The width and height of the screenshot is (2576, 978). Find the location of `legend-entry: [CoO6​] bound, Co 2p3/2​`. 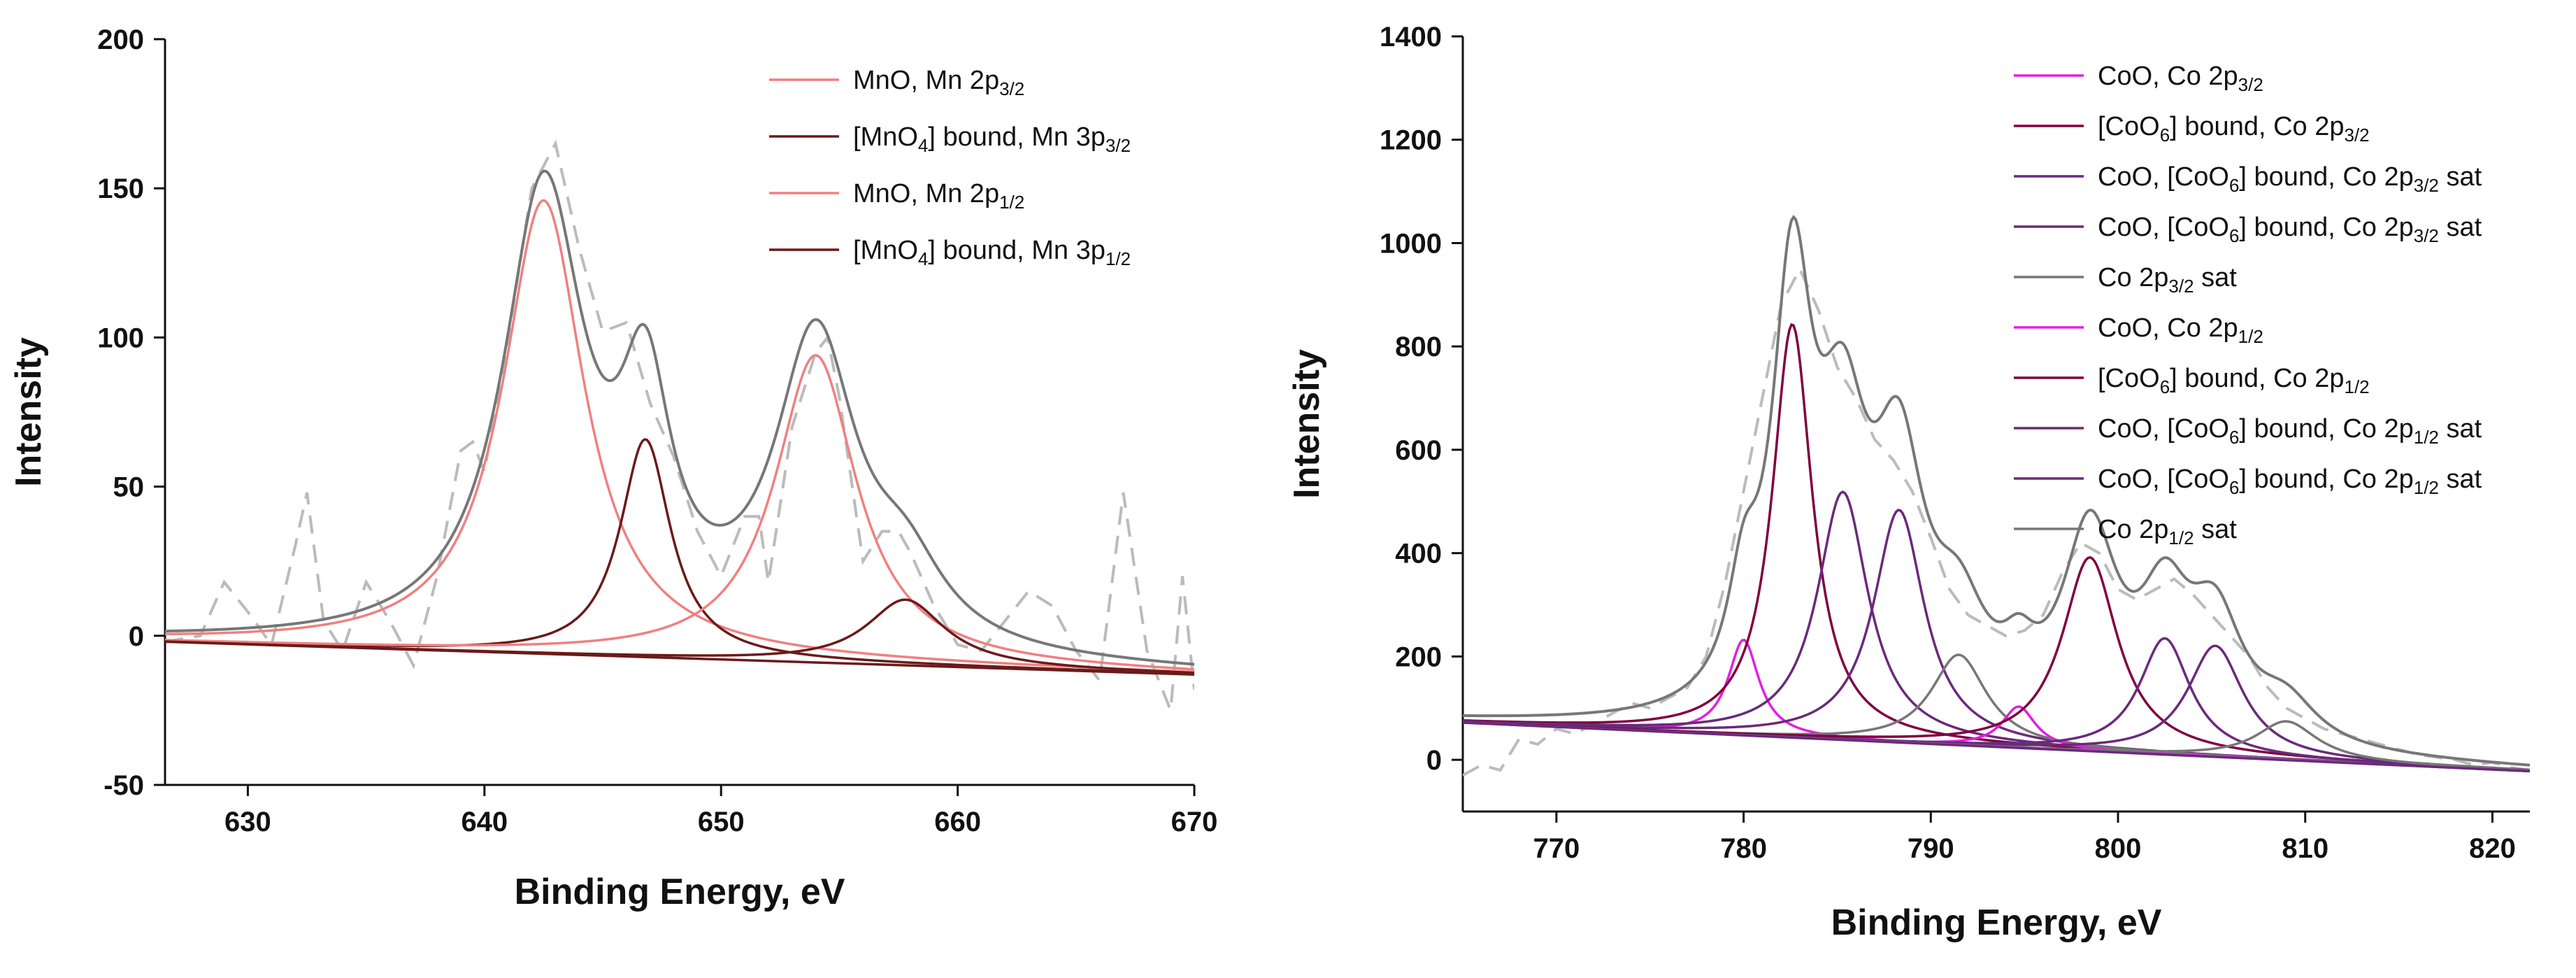

legend-entry: [CoO6​] bound, Co 2p3/2​ is located at coordinates (2192, 129).